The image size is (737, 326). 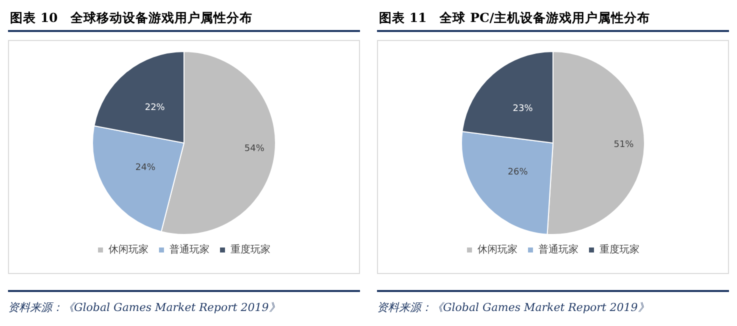 I want to click on data-label: 54%, so click(x=254, y=149).